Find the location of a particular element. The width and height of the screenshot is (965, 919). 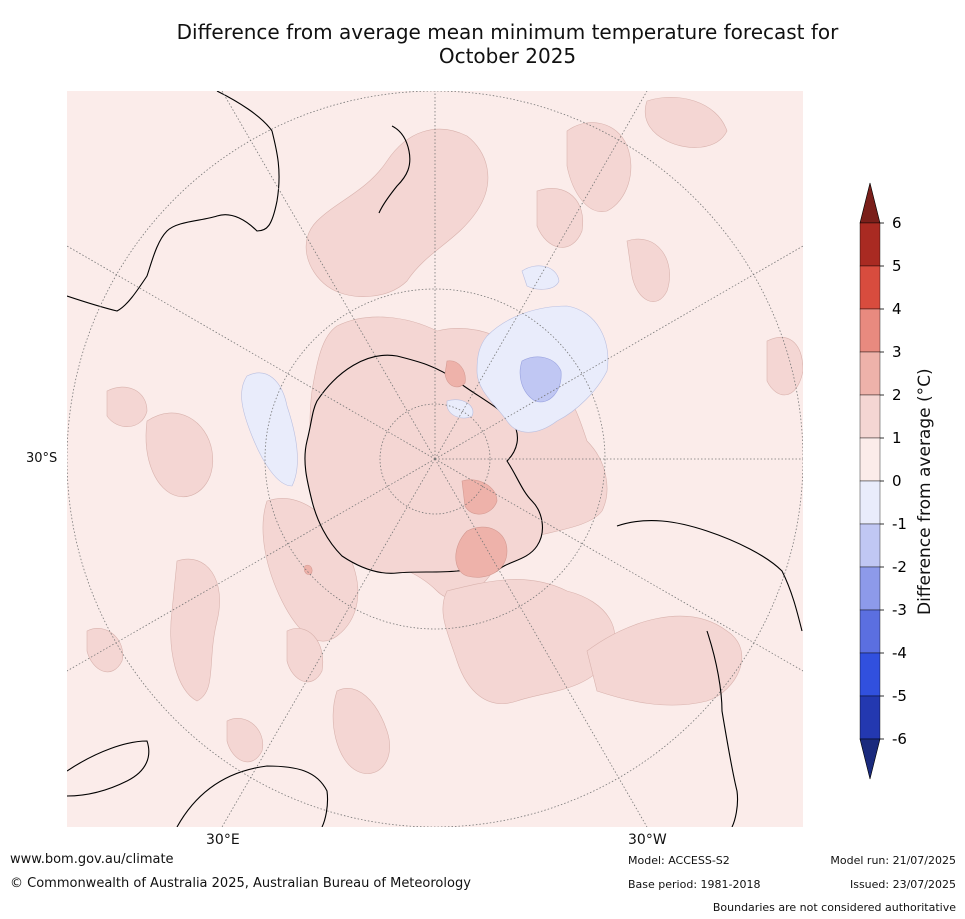

colorbar-tick-label: 3 is located at coordinates (897, 352).